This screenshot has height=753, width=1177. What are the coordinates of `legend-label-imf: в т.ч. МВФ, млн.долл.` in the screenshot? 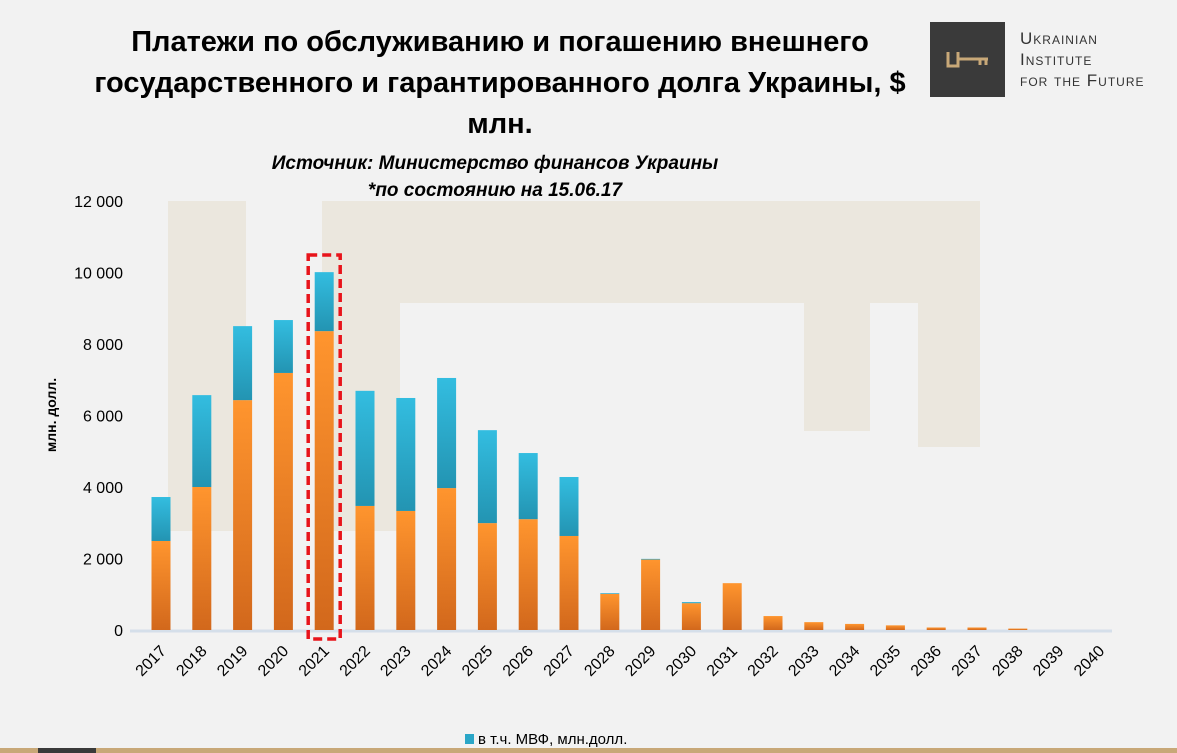 It's located at (553, 739).